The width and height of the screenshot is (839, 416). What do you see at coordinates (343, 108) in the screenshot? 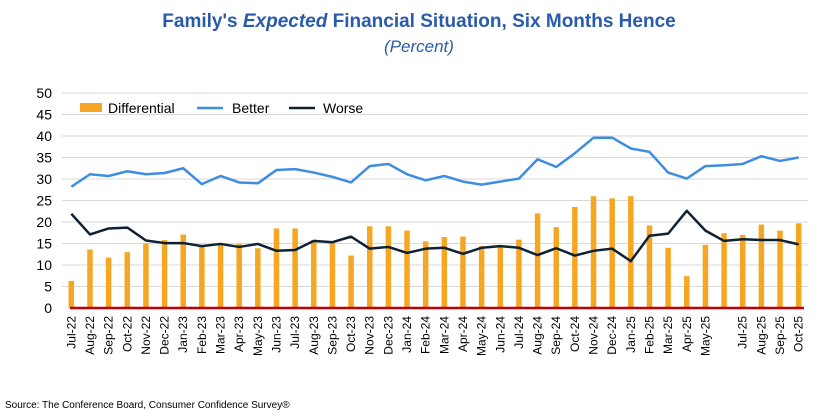
I see `legend-label-worse: Worse` at bounding box center [343, 108].